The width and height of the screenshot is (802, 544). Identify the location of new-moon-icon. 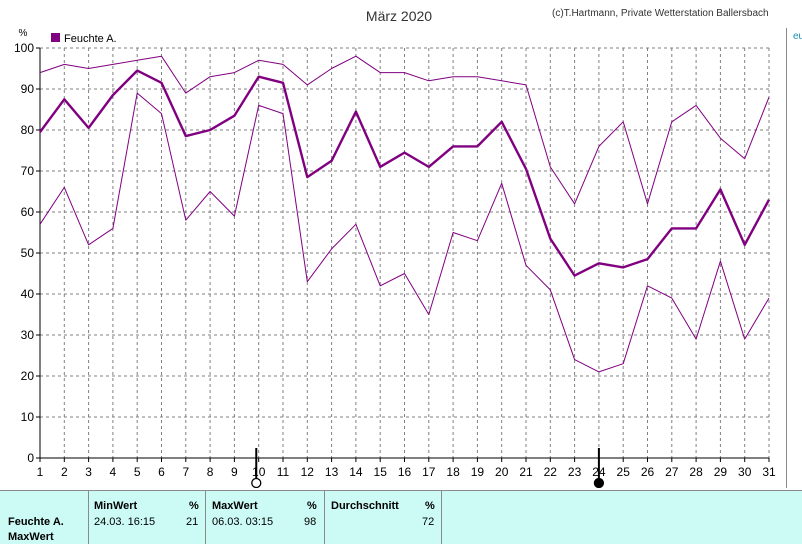
(599, 482).